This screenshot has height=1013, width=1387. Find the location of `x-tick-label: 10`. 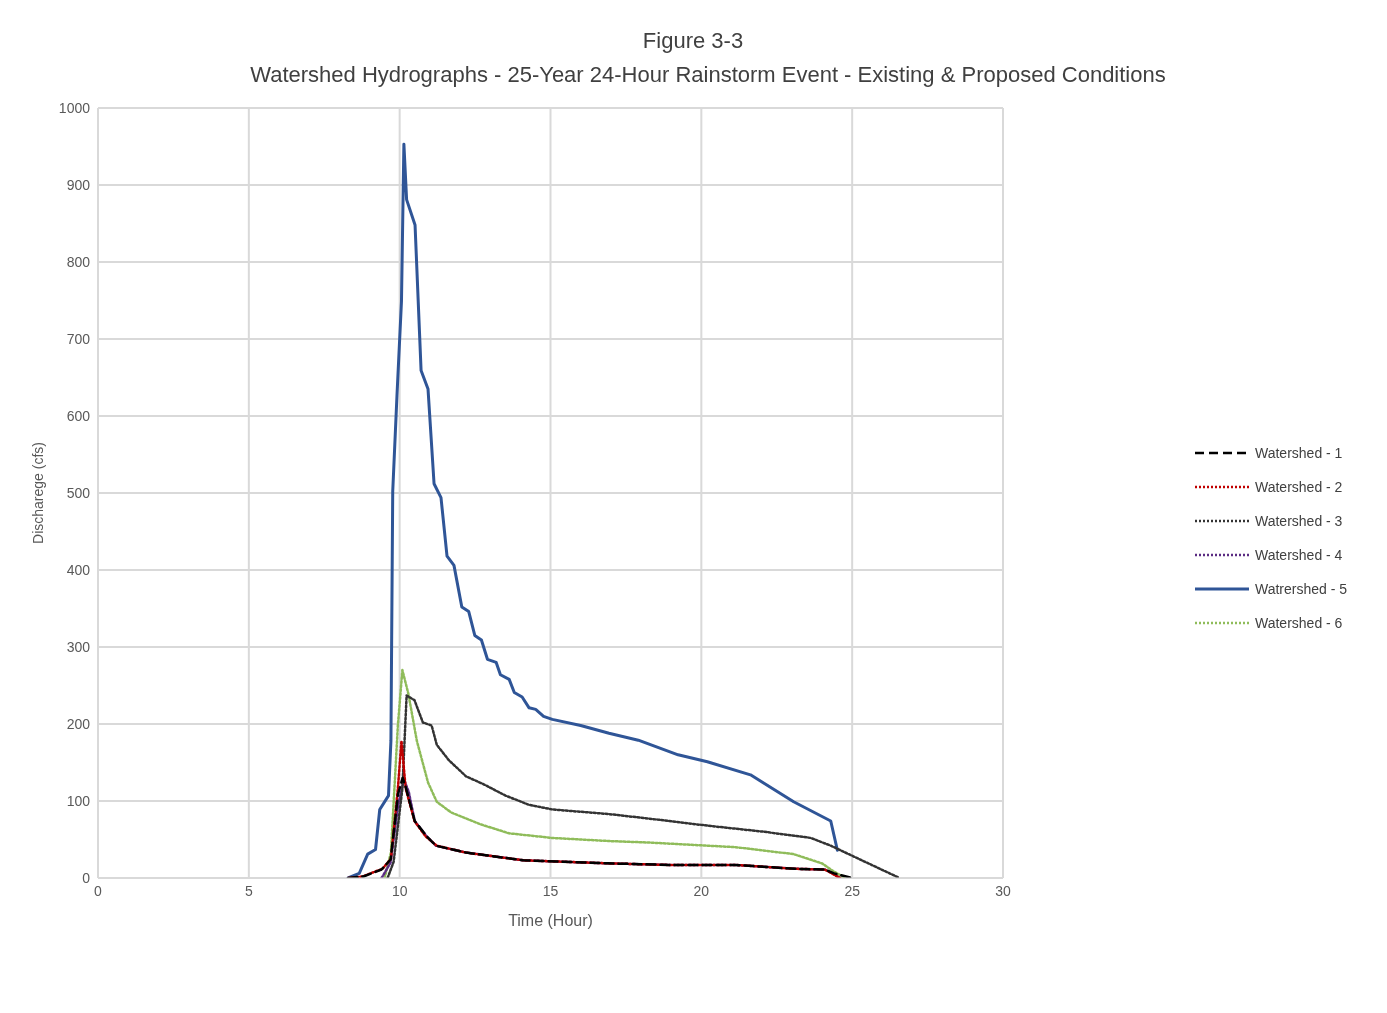

x-tick-label: 10 is located at coordinates (399, 890).